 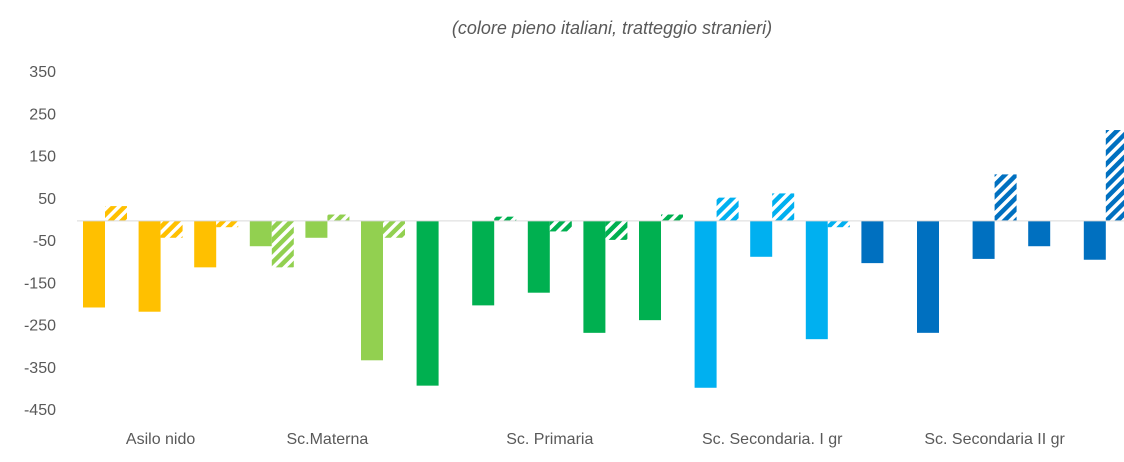 What do you see at coordinates (772, 439) in the screenshot?
I see `x-tick-label: Sc. Secondaria. I gr` at bounding box center [772, 439].